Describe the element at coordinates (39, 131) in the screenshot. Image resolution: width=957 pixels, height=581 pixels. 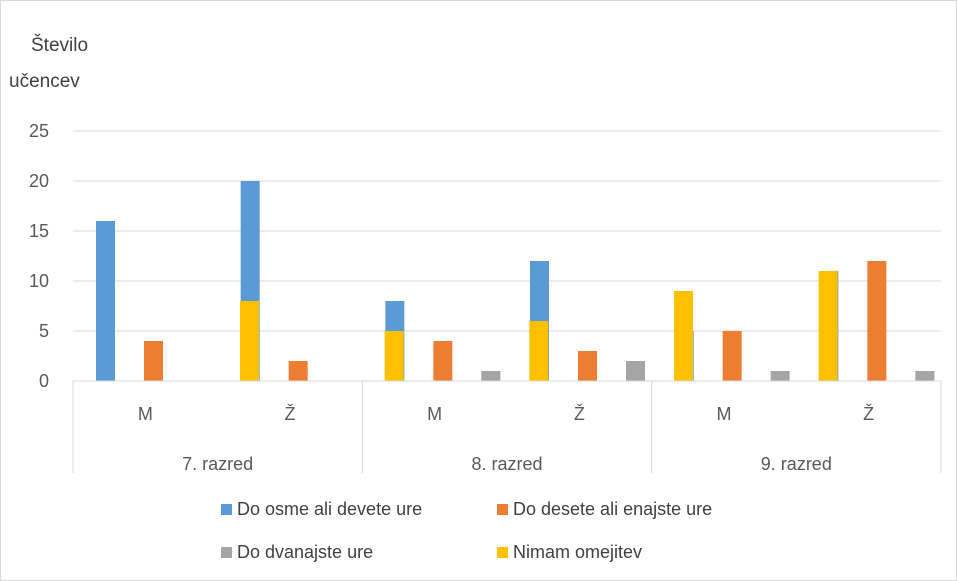
I see `y-tick-label-25: 25` at that location.